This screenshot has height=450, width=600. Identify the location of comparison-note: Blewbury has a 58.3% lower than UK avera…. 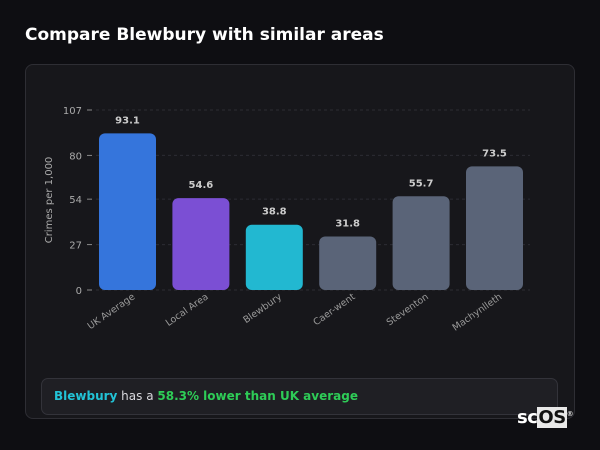
(299, 396).